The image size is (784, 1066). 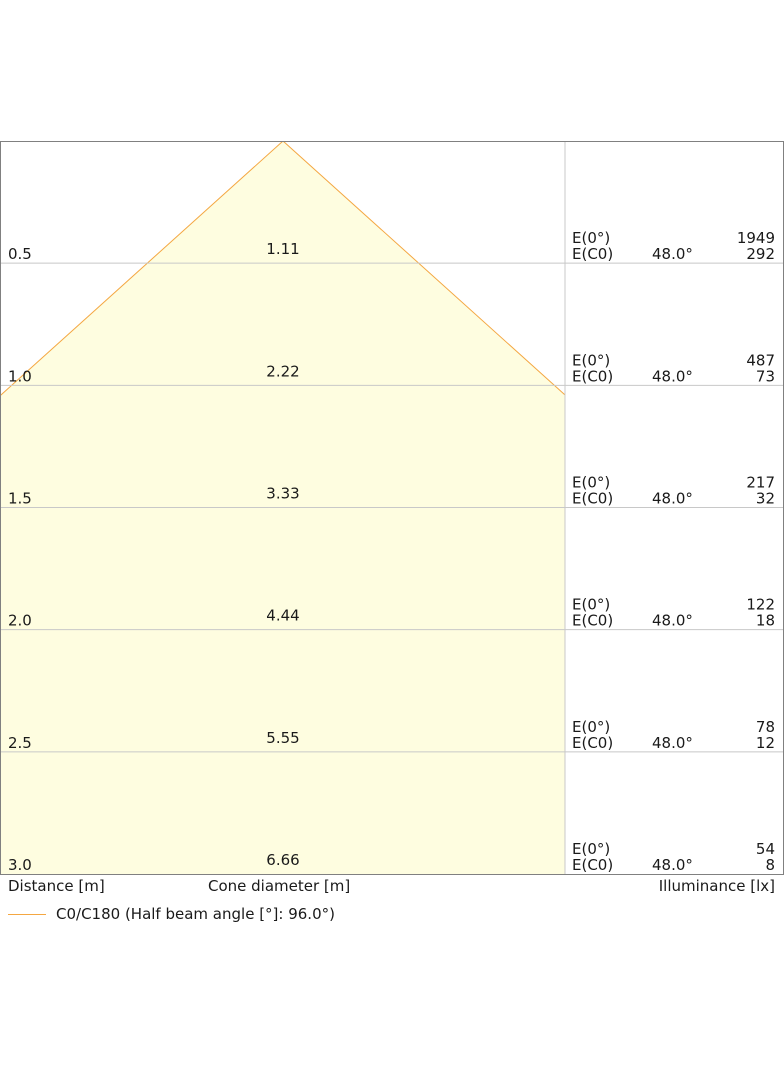 What do you see at coordinates (282, 616) in the screenshot?
I see `cone-diameter-label: 4.44` at bounding box center [282, 616].